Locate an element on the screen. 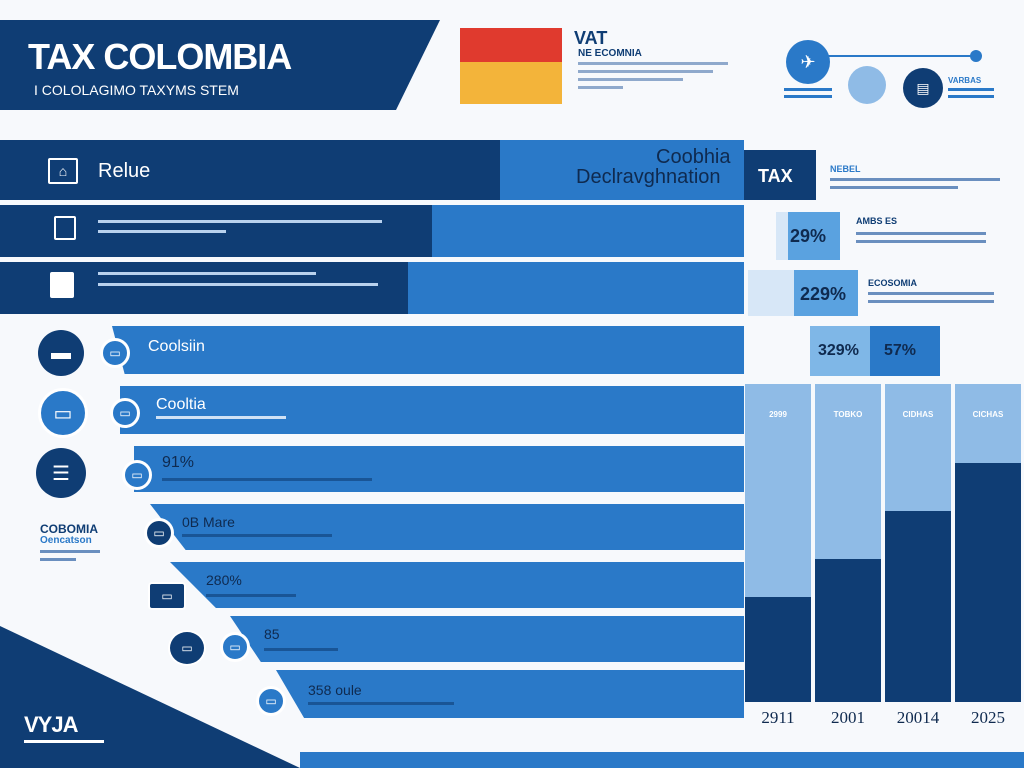 Image resolution: width=1024 pixels, height=768 pixels. tax-tab-label: TAX is located at coordinates (775, 176).